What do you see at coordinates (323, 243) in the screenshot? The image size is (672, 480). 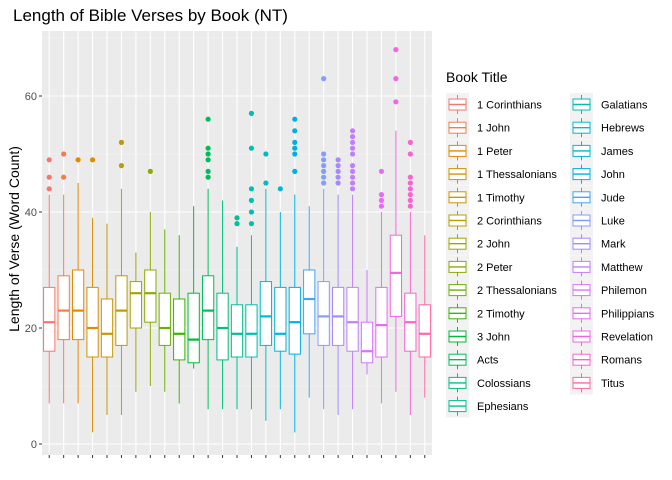 I see `box-luke` at bounding box center [323, 243].